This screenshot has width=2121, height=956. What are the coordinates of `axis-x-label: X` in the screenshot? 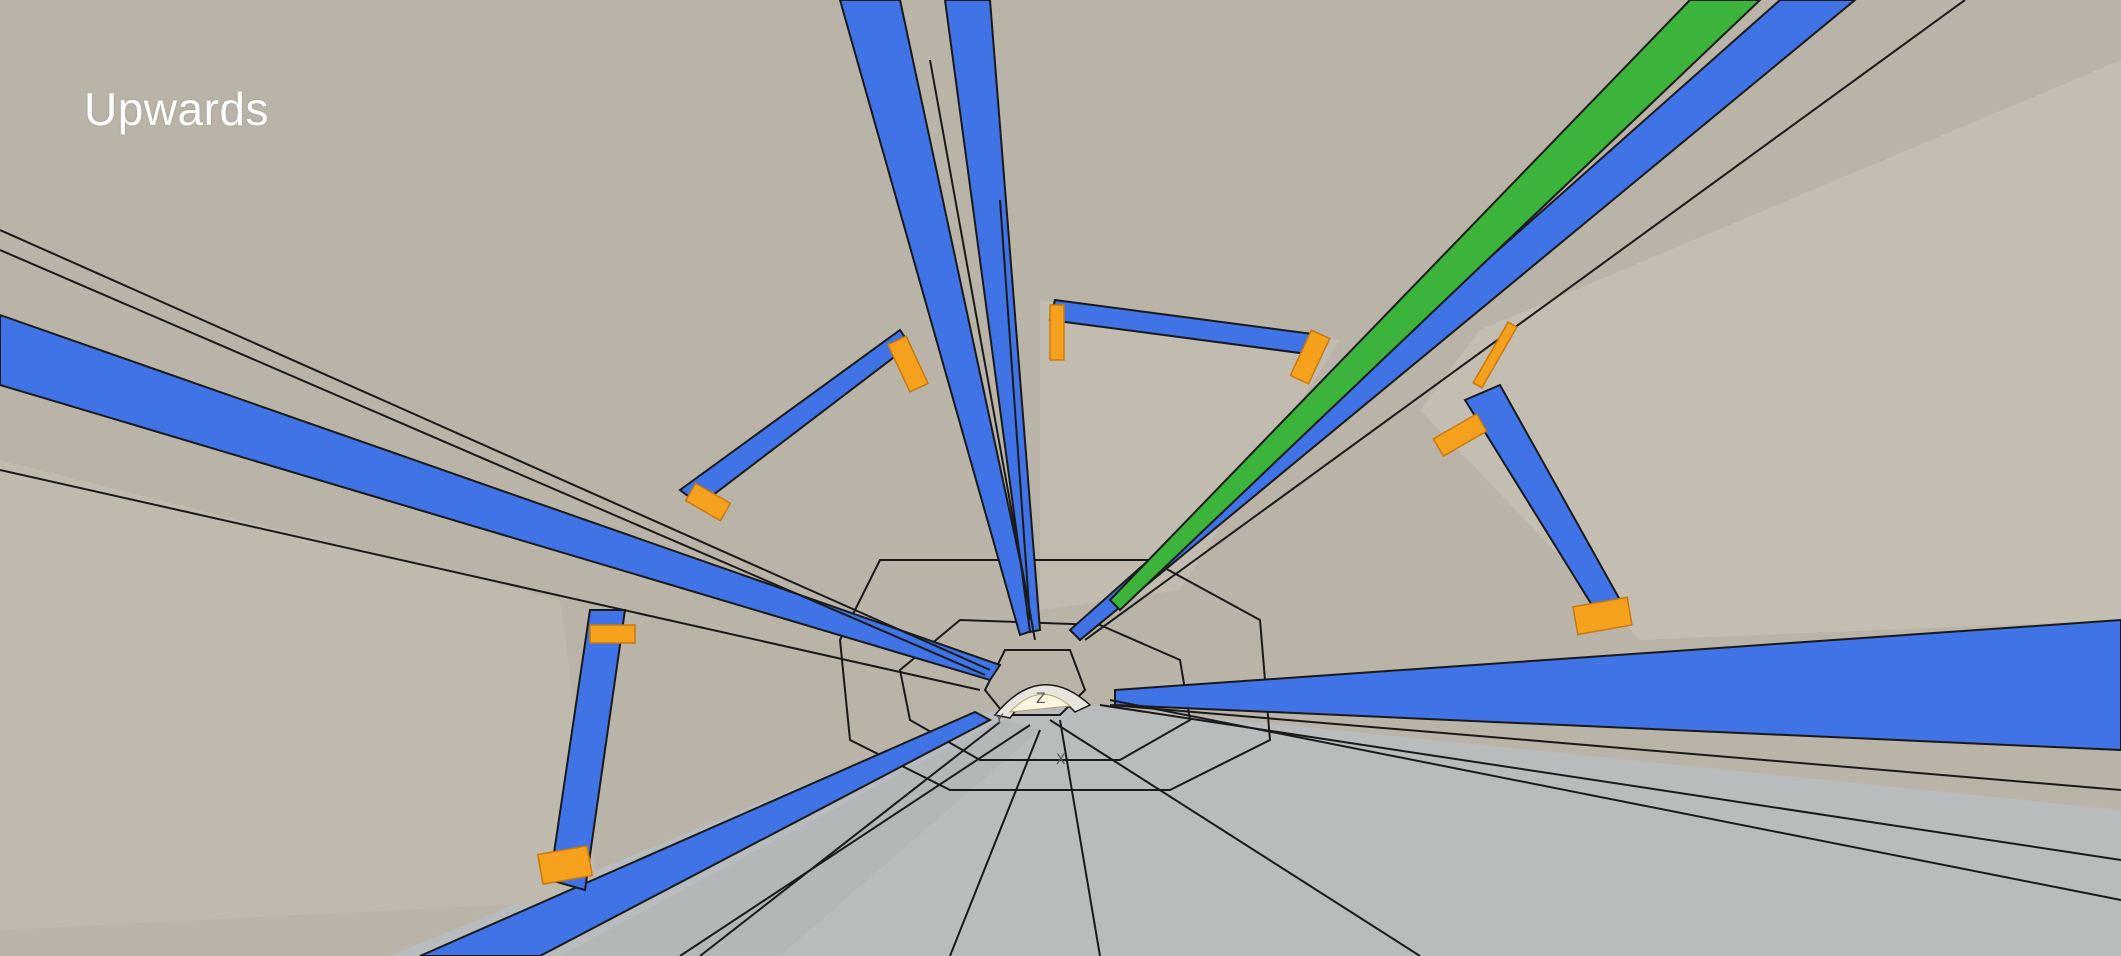 It's located at (1061, 760).